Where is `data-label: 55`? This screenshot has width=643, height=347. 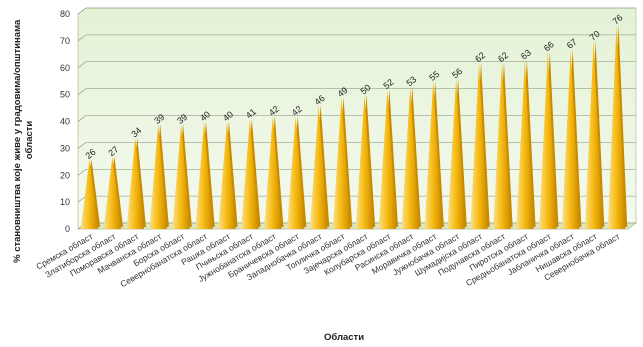
data-label: 55 is located at coordinates (434, 76).